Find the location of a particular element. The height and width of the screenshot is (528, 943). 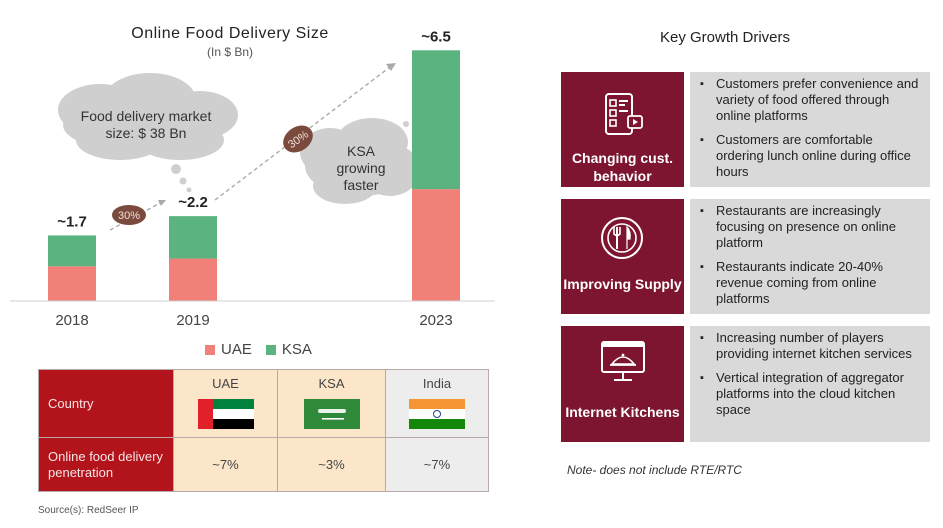

bar-ksa-2023 is located at coordinates (436, 120).